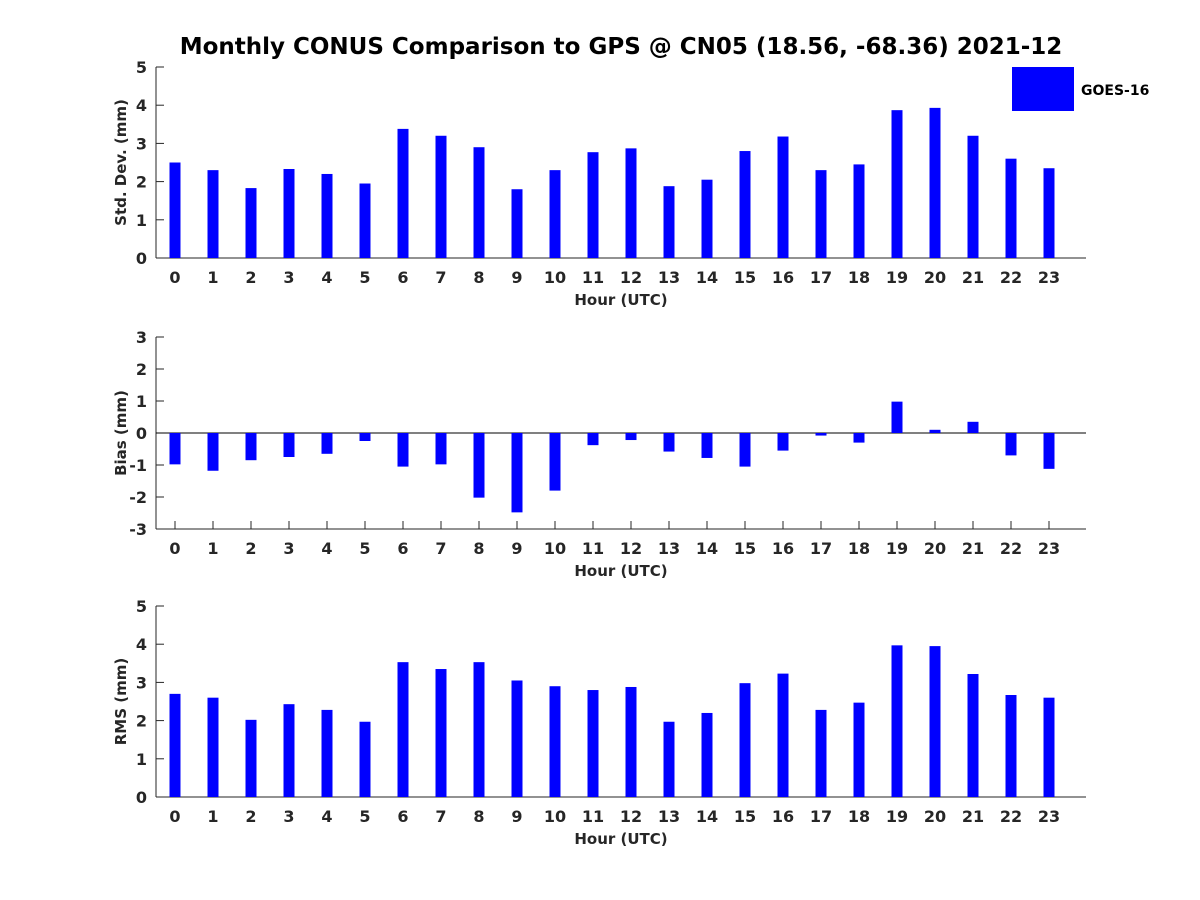 The width and height of the screenshot is (1200, 900). What do you see at coordinates (1049, 548) in the screenshot?
I see `x-tick-label: 23` at bounding box center [1049, 548].